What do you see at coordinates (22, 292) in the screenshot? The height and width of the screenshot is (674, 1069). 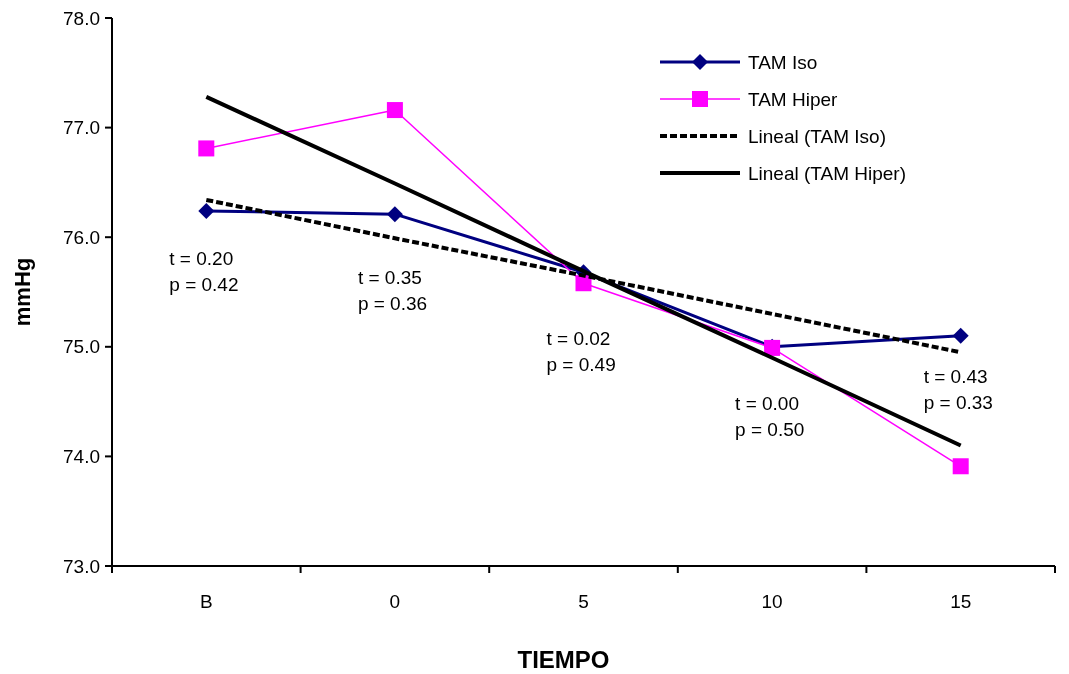 I see `y-axis-title: mmHg` at bounding box center [22, 292].